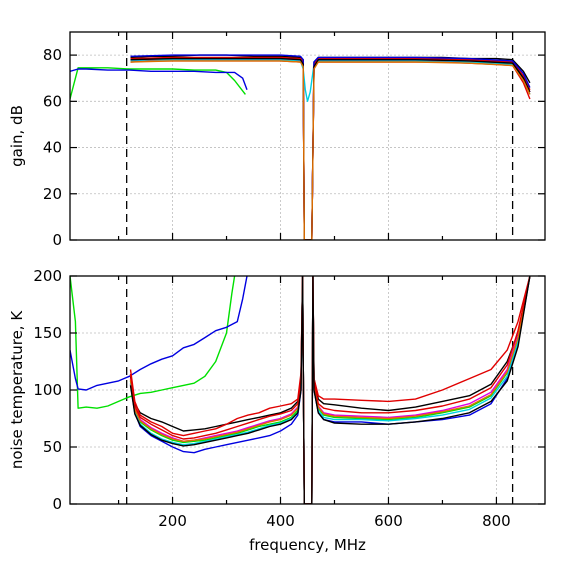 The width and height of the screenshot is (574, 574). Describe the element at coordinates (172, 521) in the screenshot. I see `x-tick-label: 200` at that location.